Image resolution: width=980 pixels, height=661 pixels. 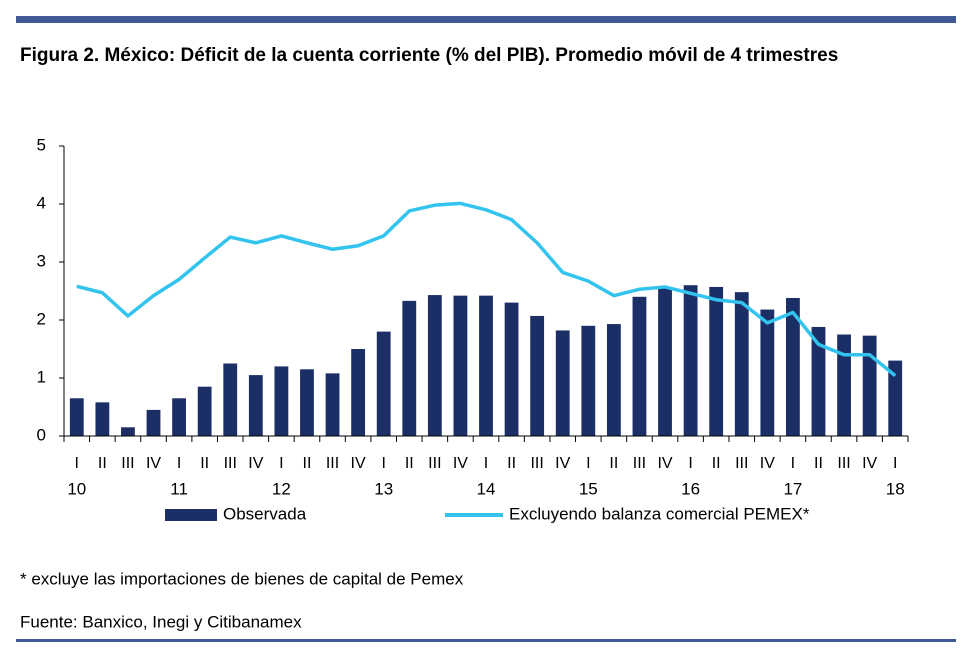 What do you see at coordinates (281, 488) in the screenshot?
I see `x-group-label: 12` at bounding box center [281, 488].